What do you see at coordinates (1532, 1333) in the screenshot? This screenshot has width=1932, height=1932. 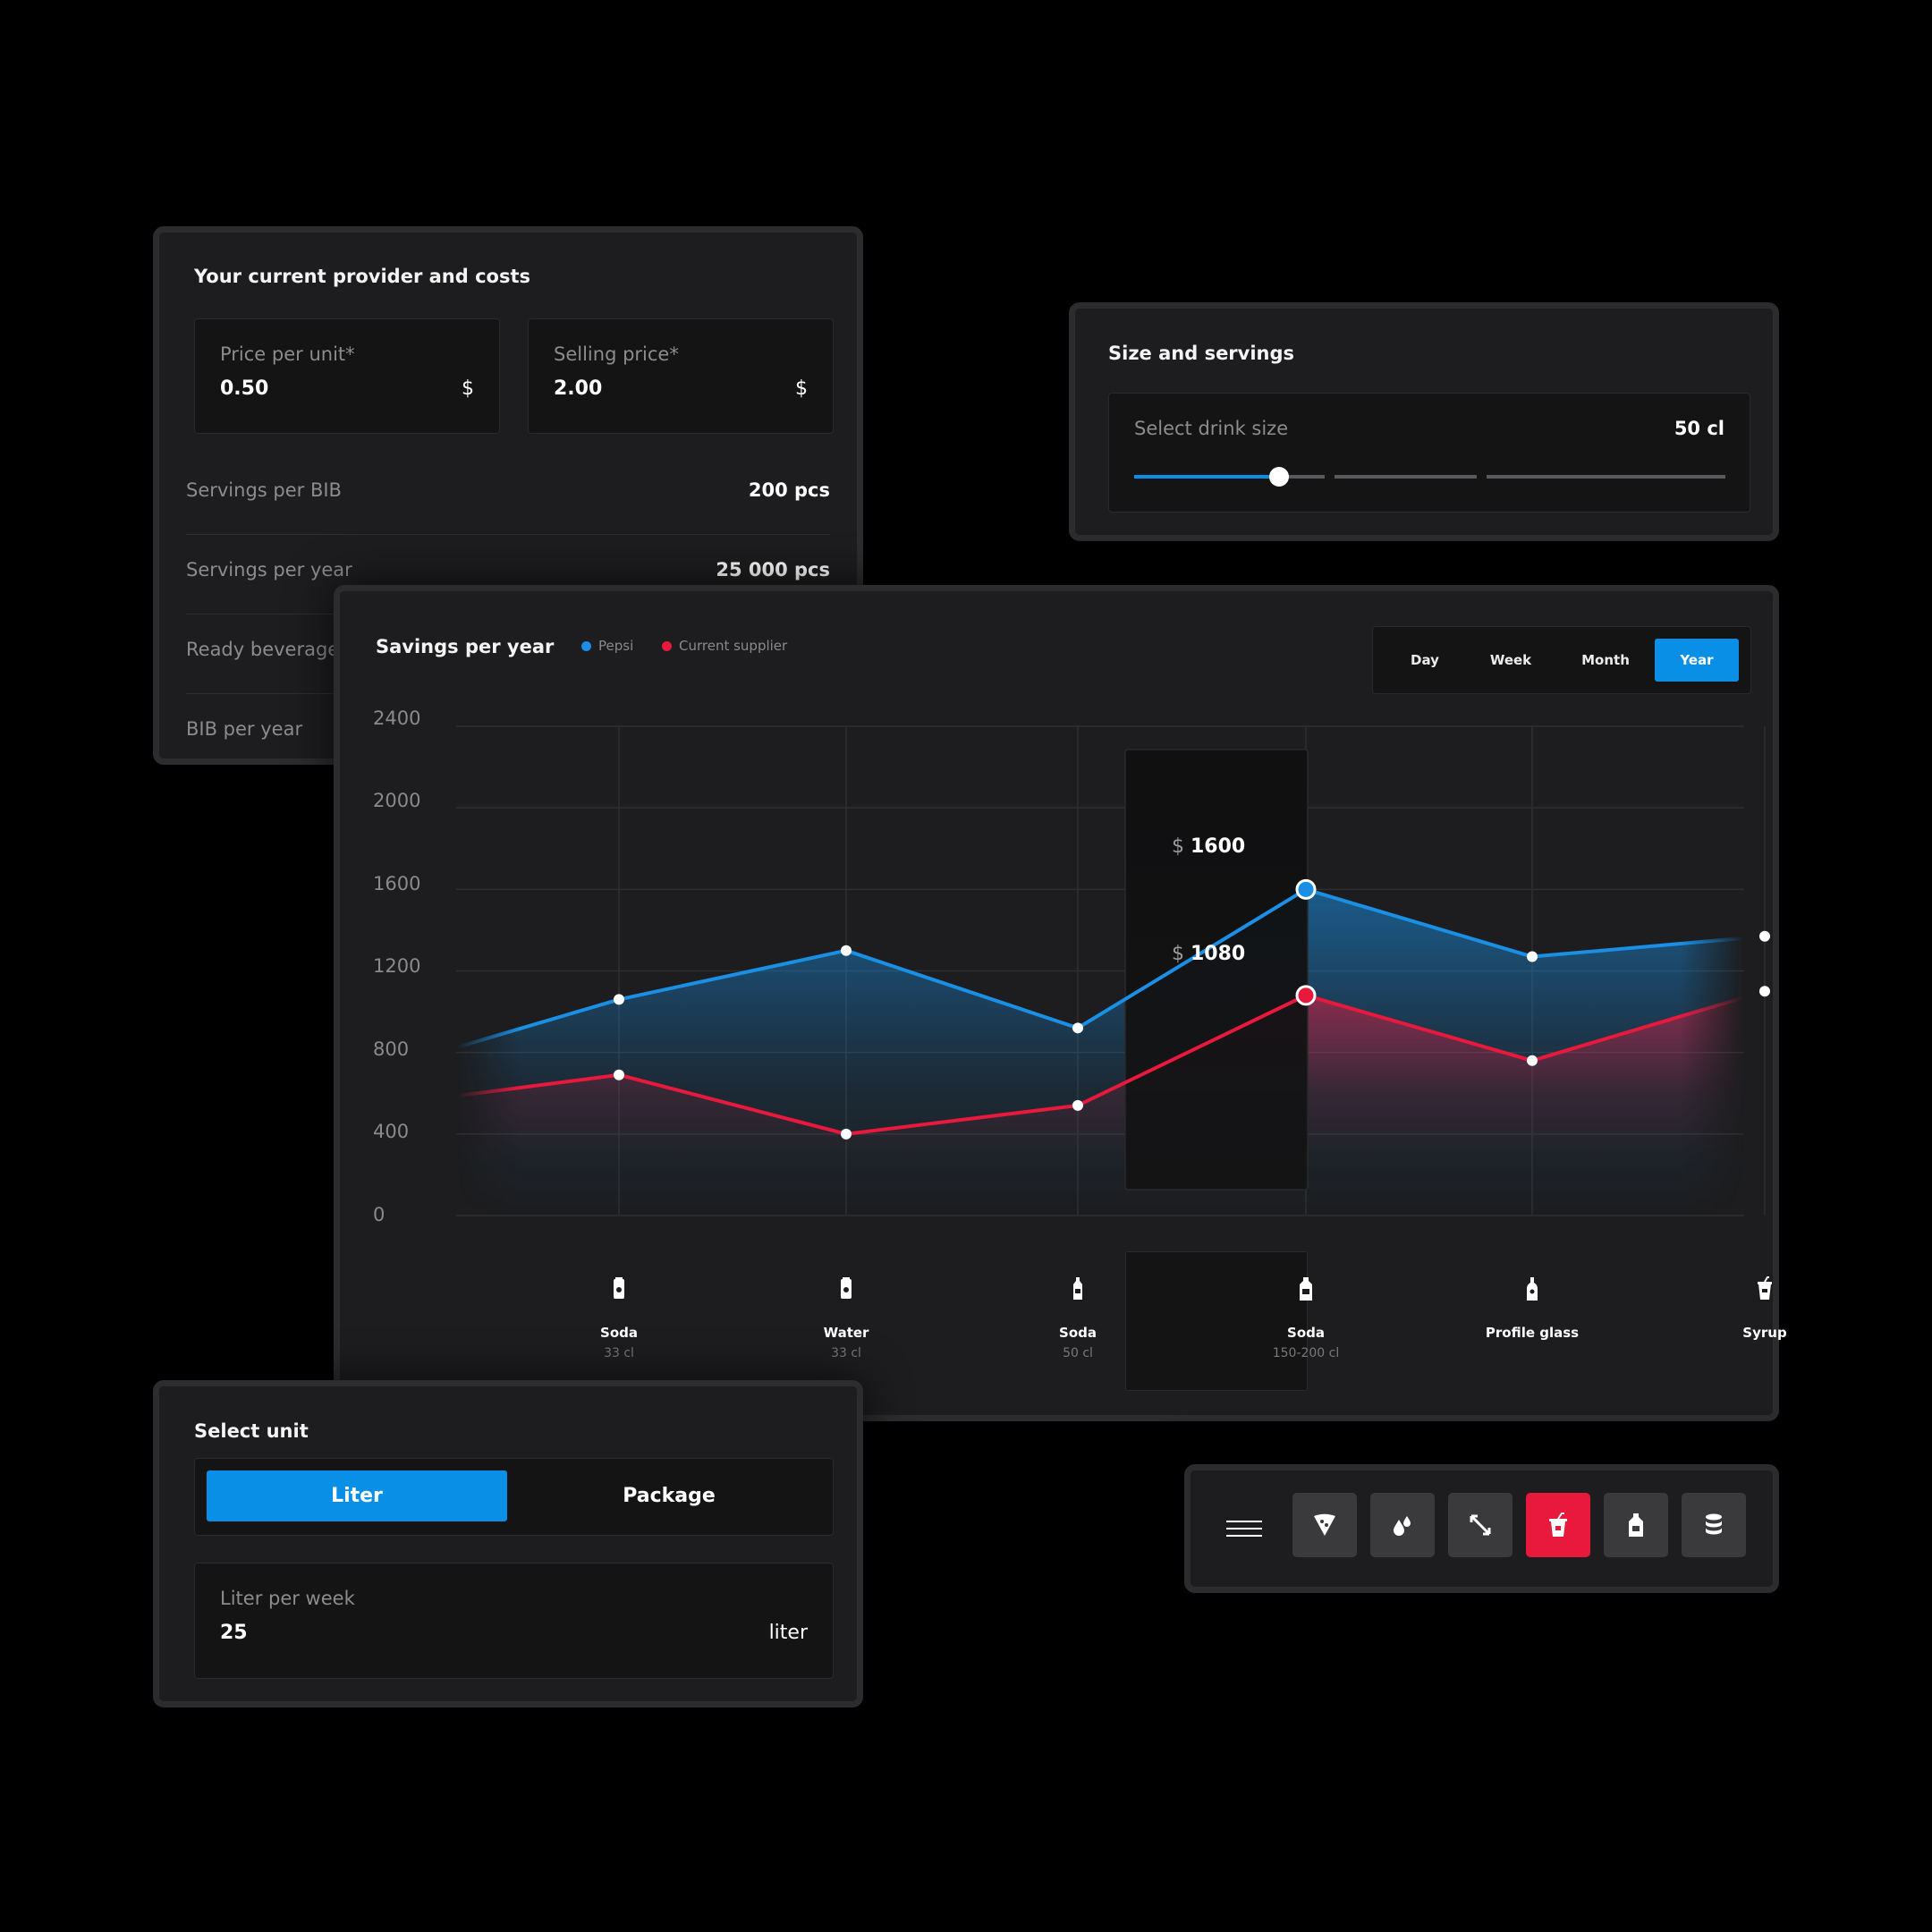 I see `category-name: Profile glass` at bounding box center [1532, 1333].